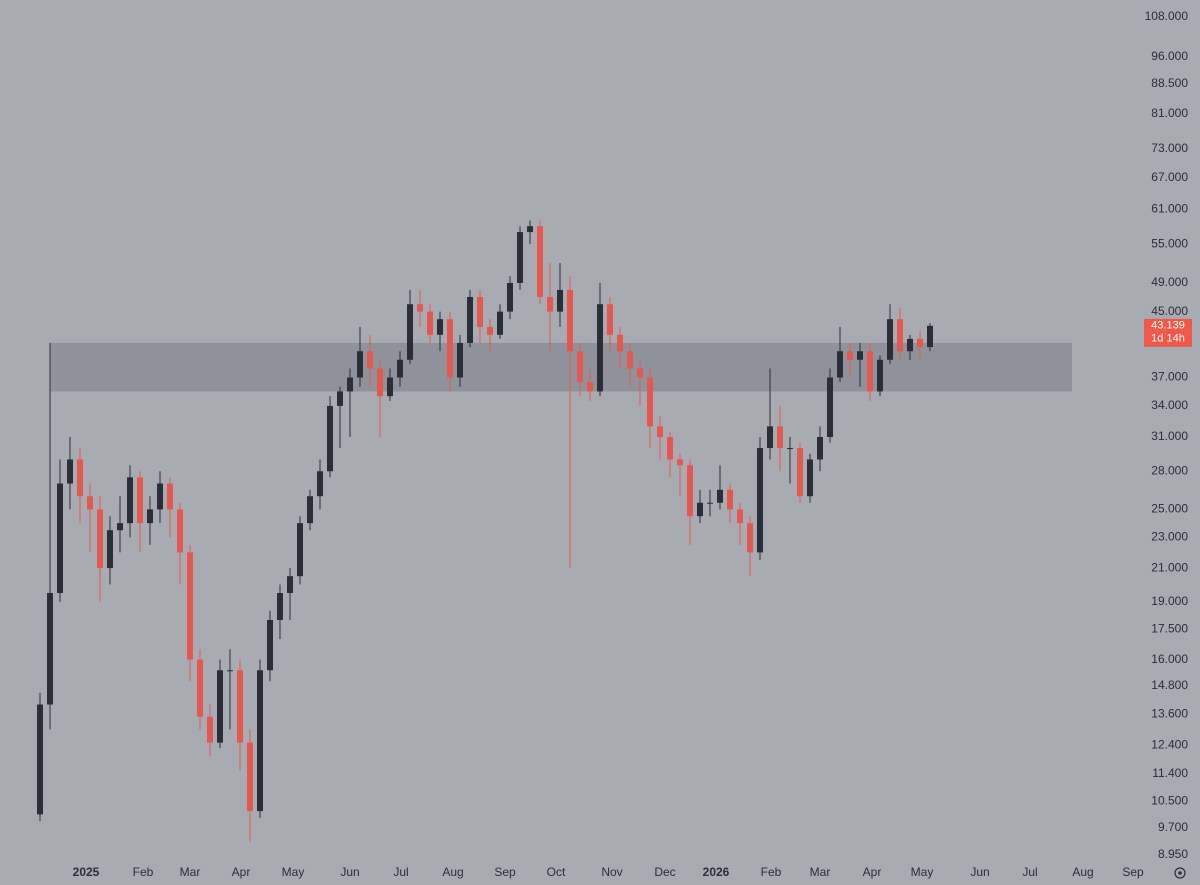 The width and height of the screenshot is (1200, 885). I want to click on y-tick-label: 14.800, so click(1169, 685).